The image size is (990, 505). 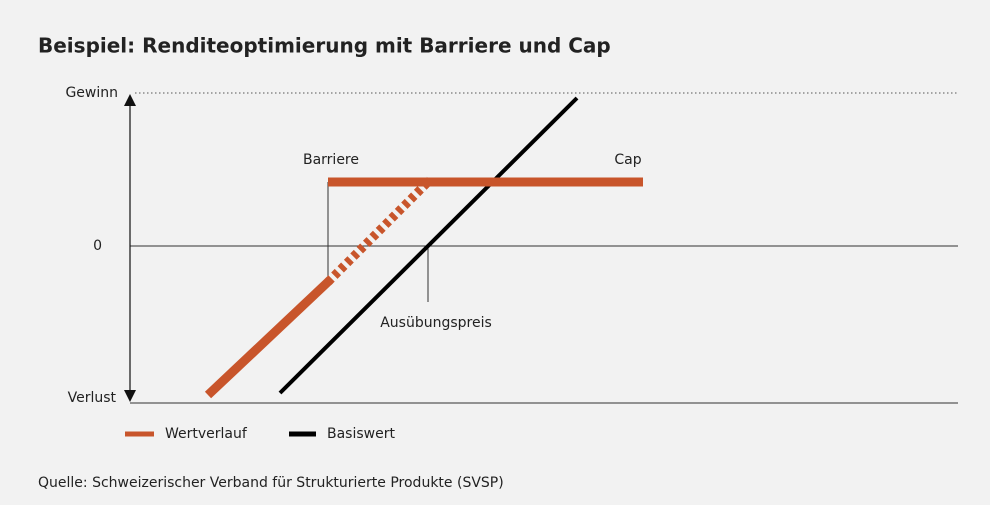 I want to click on legend-label: Wertverlauf, so click(x=206, y=434).